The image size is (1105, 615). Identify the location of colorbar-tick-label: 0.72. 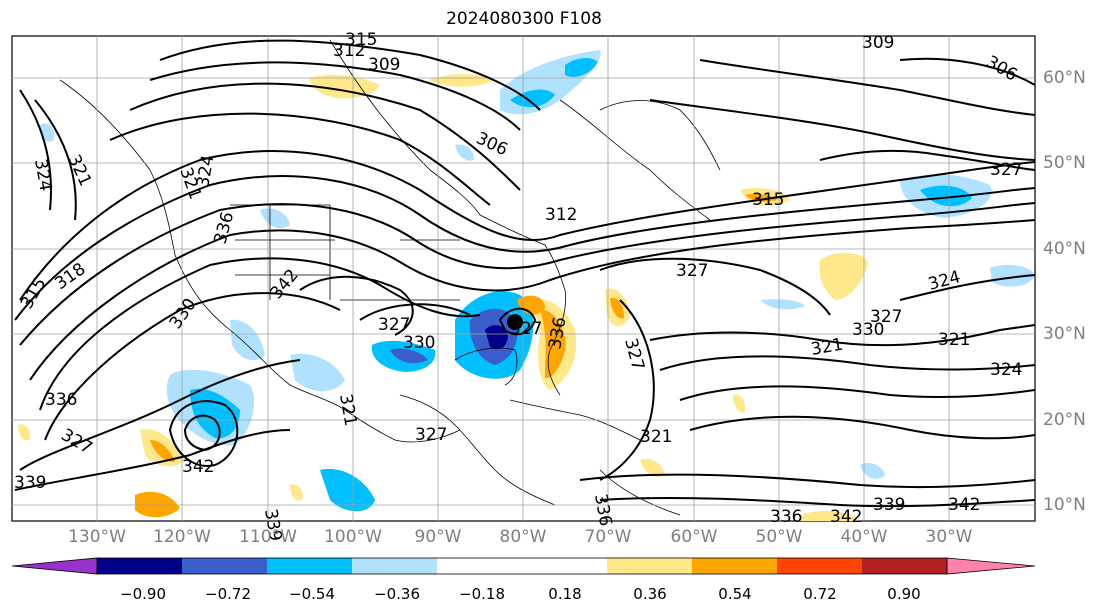
(820, 594).